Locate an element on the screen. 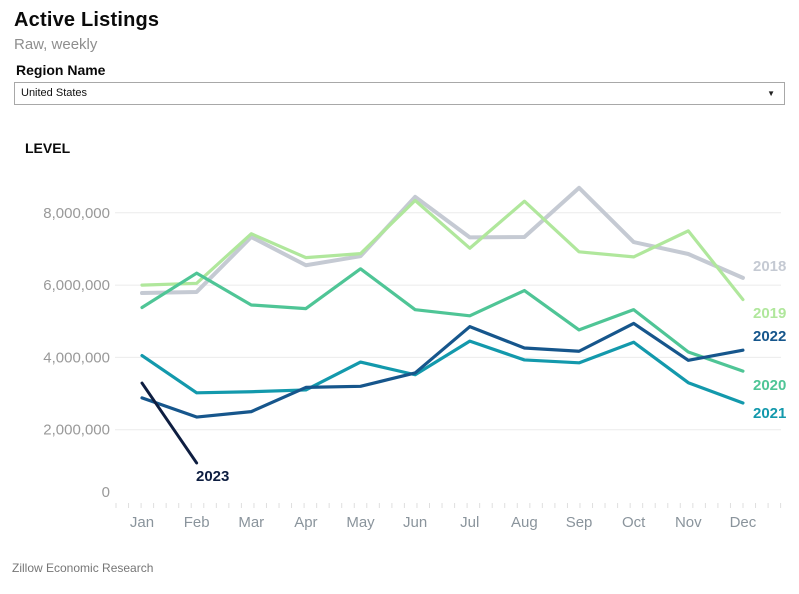 The width and height of the screenshot is (799, 594). series-line-2021 is located at coordinates (442, 372).